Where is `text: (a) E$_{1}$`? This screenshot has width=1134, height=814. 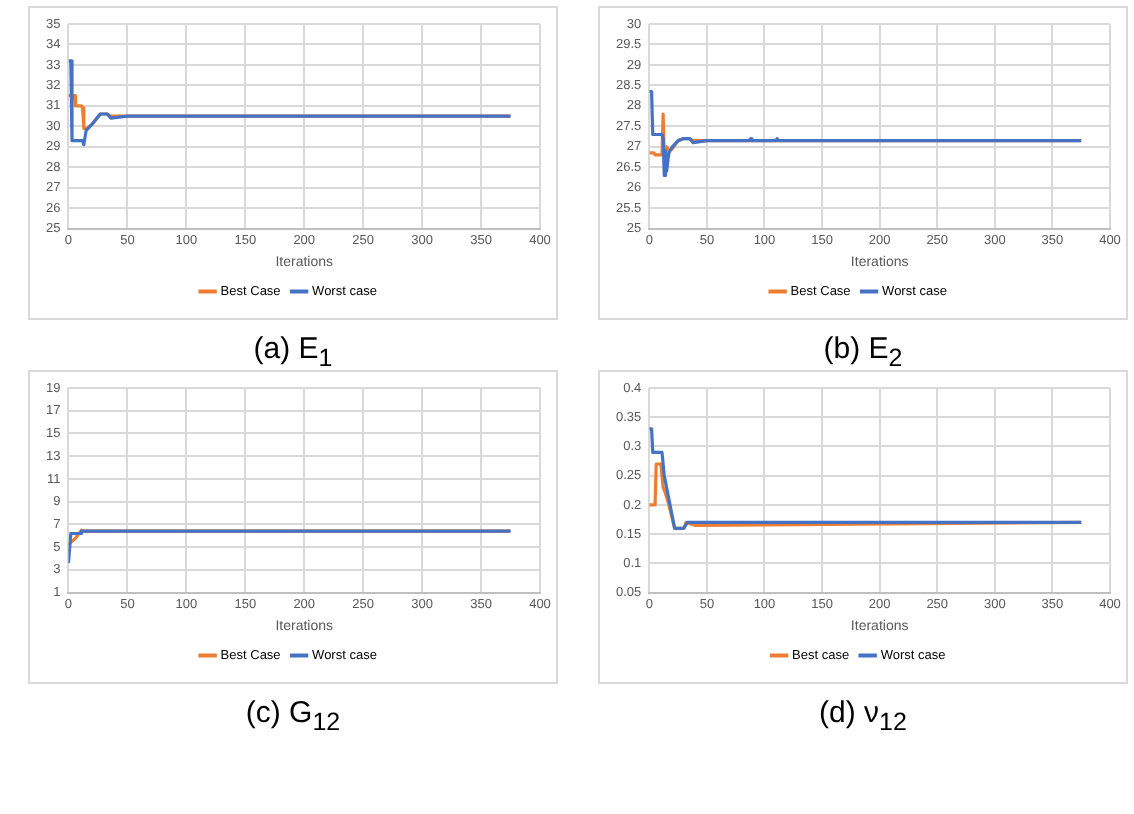
text: (a) E$_{1}$ is located at coordinates (293, 352).